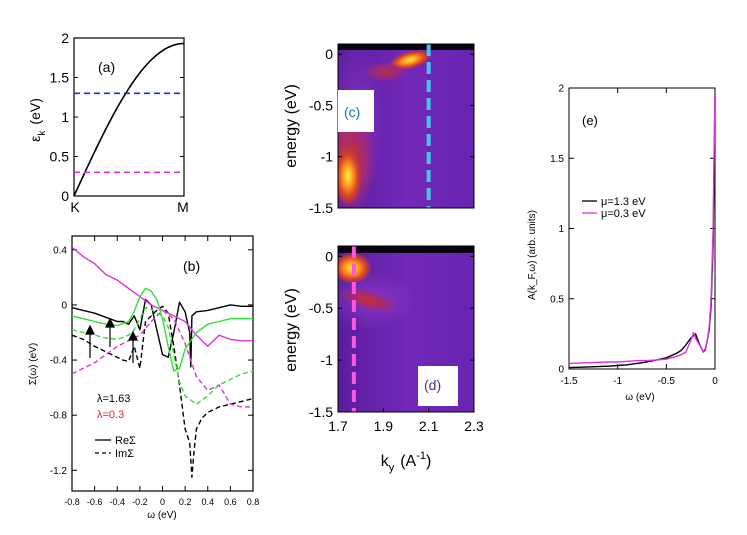 The image size is (747, 535). I want to click on legend-mu13-label: μ=1.3 eV, so click(623, 202).